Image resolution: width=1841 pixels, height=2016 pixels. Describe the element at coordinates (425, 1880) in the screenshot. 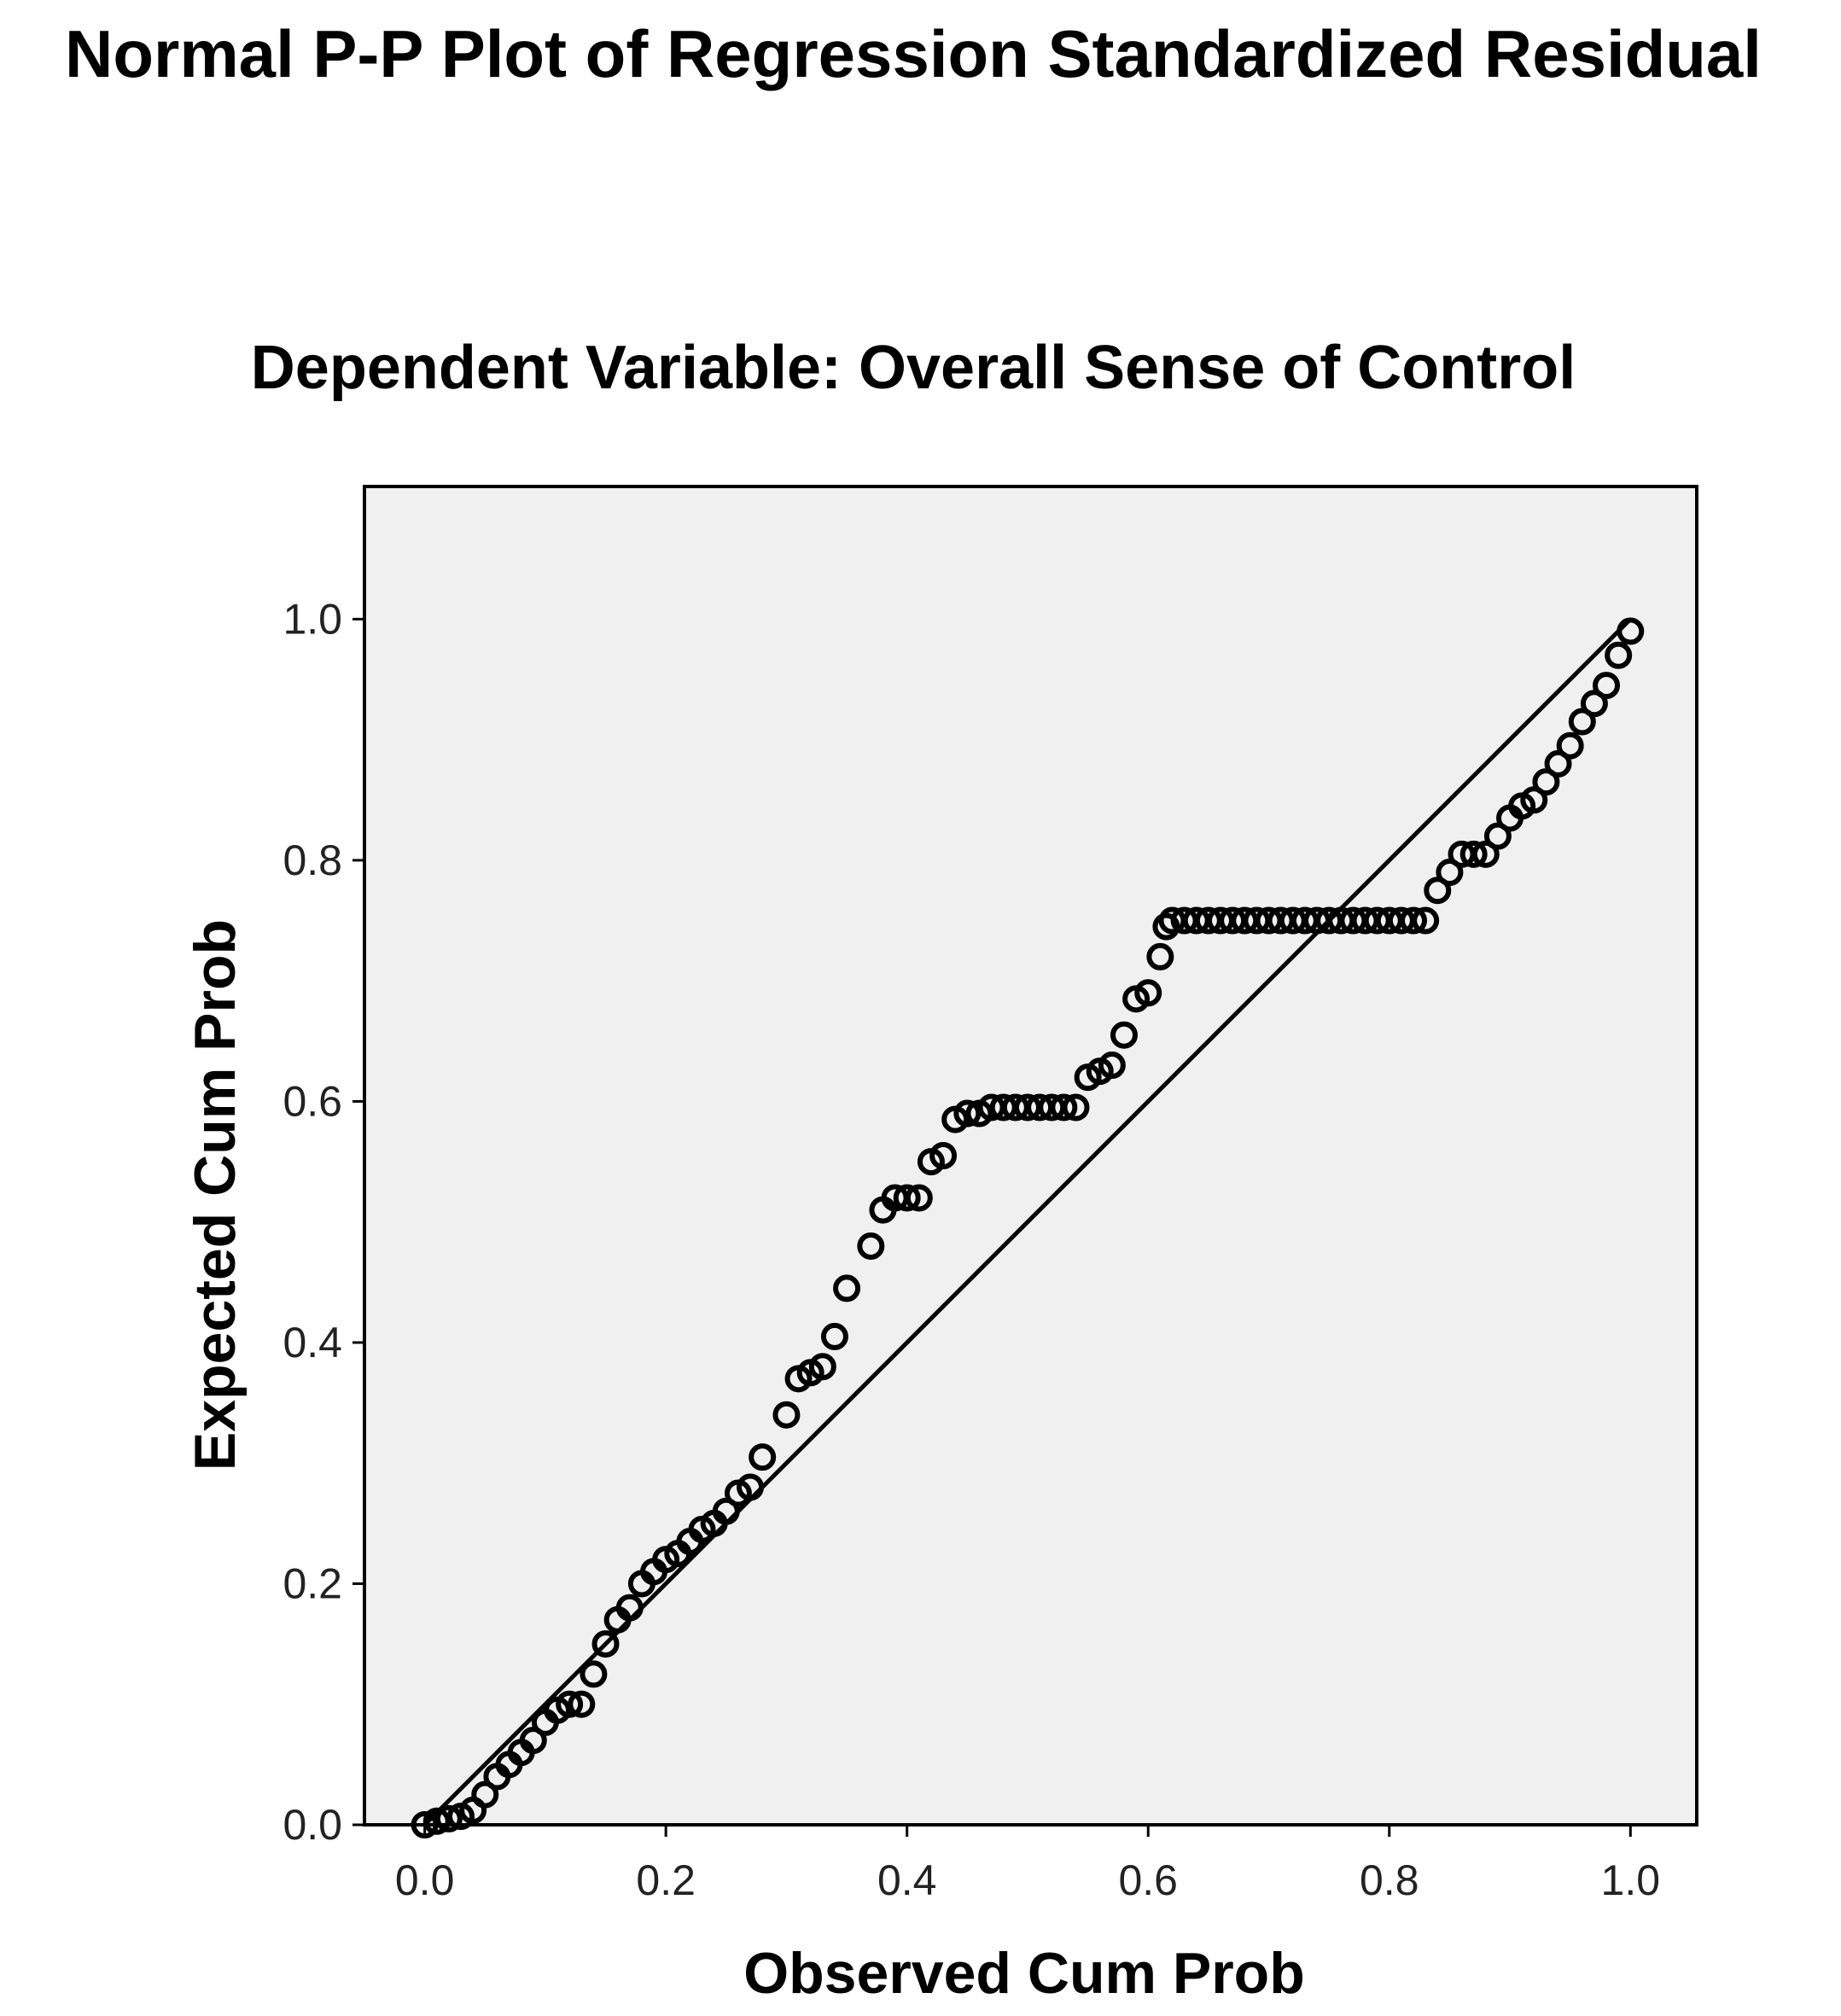

I see `x-tick-label: 0.0` at that location.